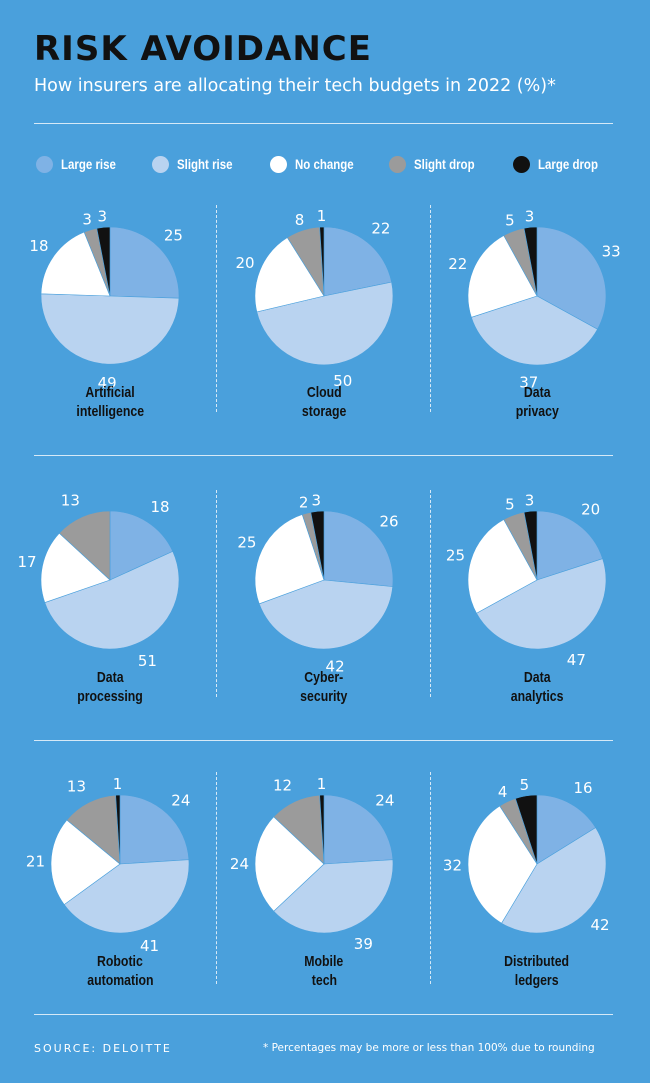  Describe the element at coordinates (389, 522) in the screenshot. I see `data-label-large-rise: 26` at that location.